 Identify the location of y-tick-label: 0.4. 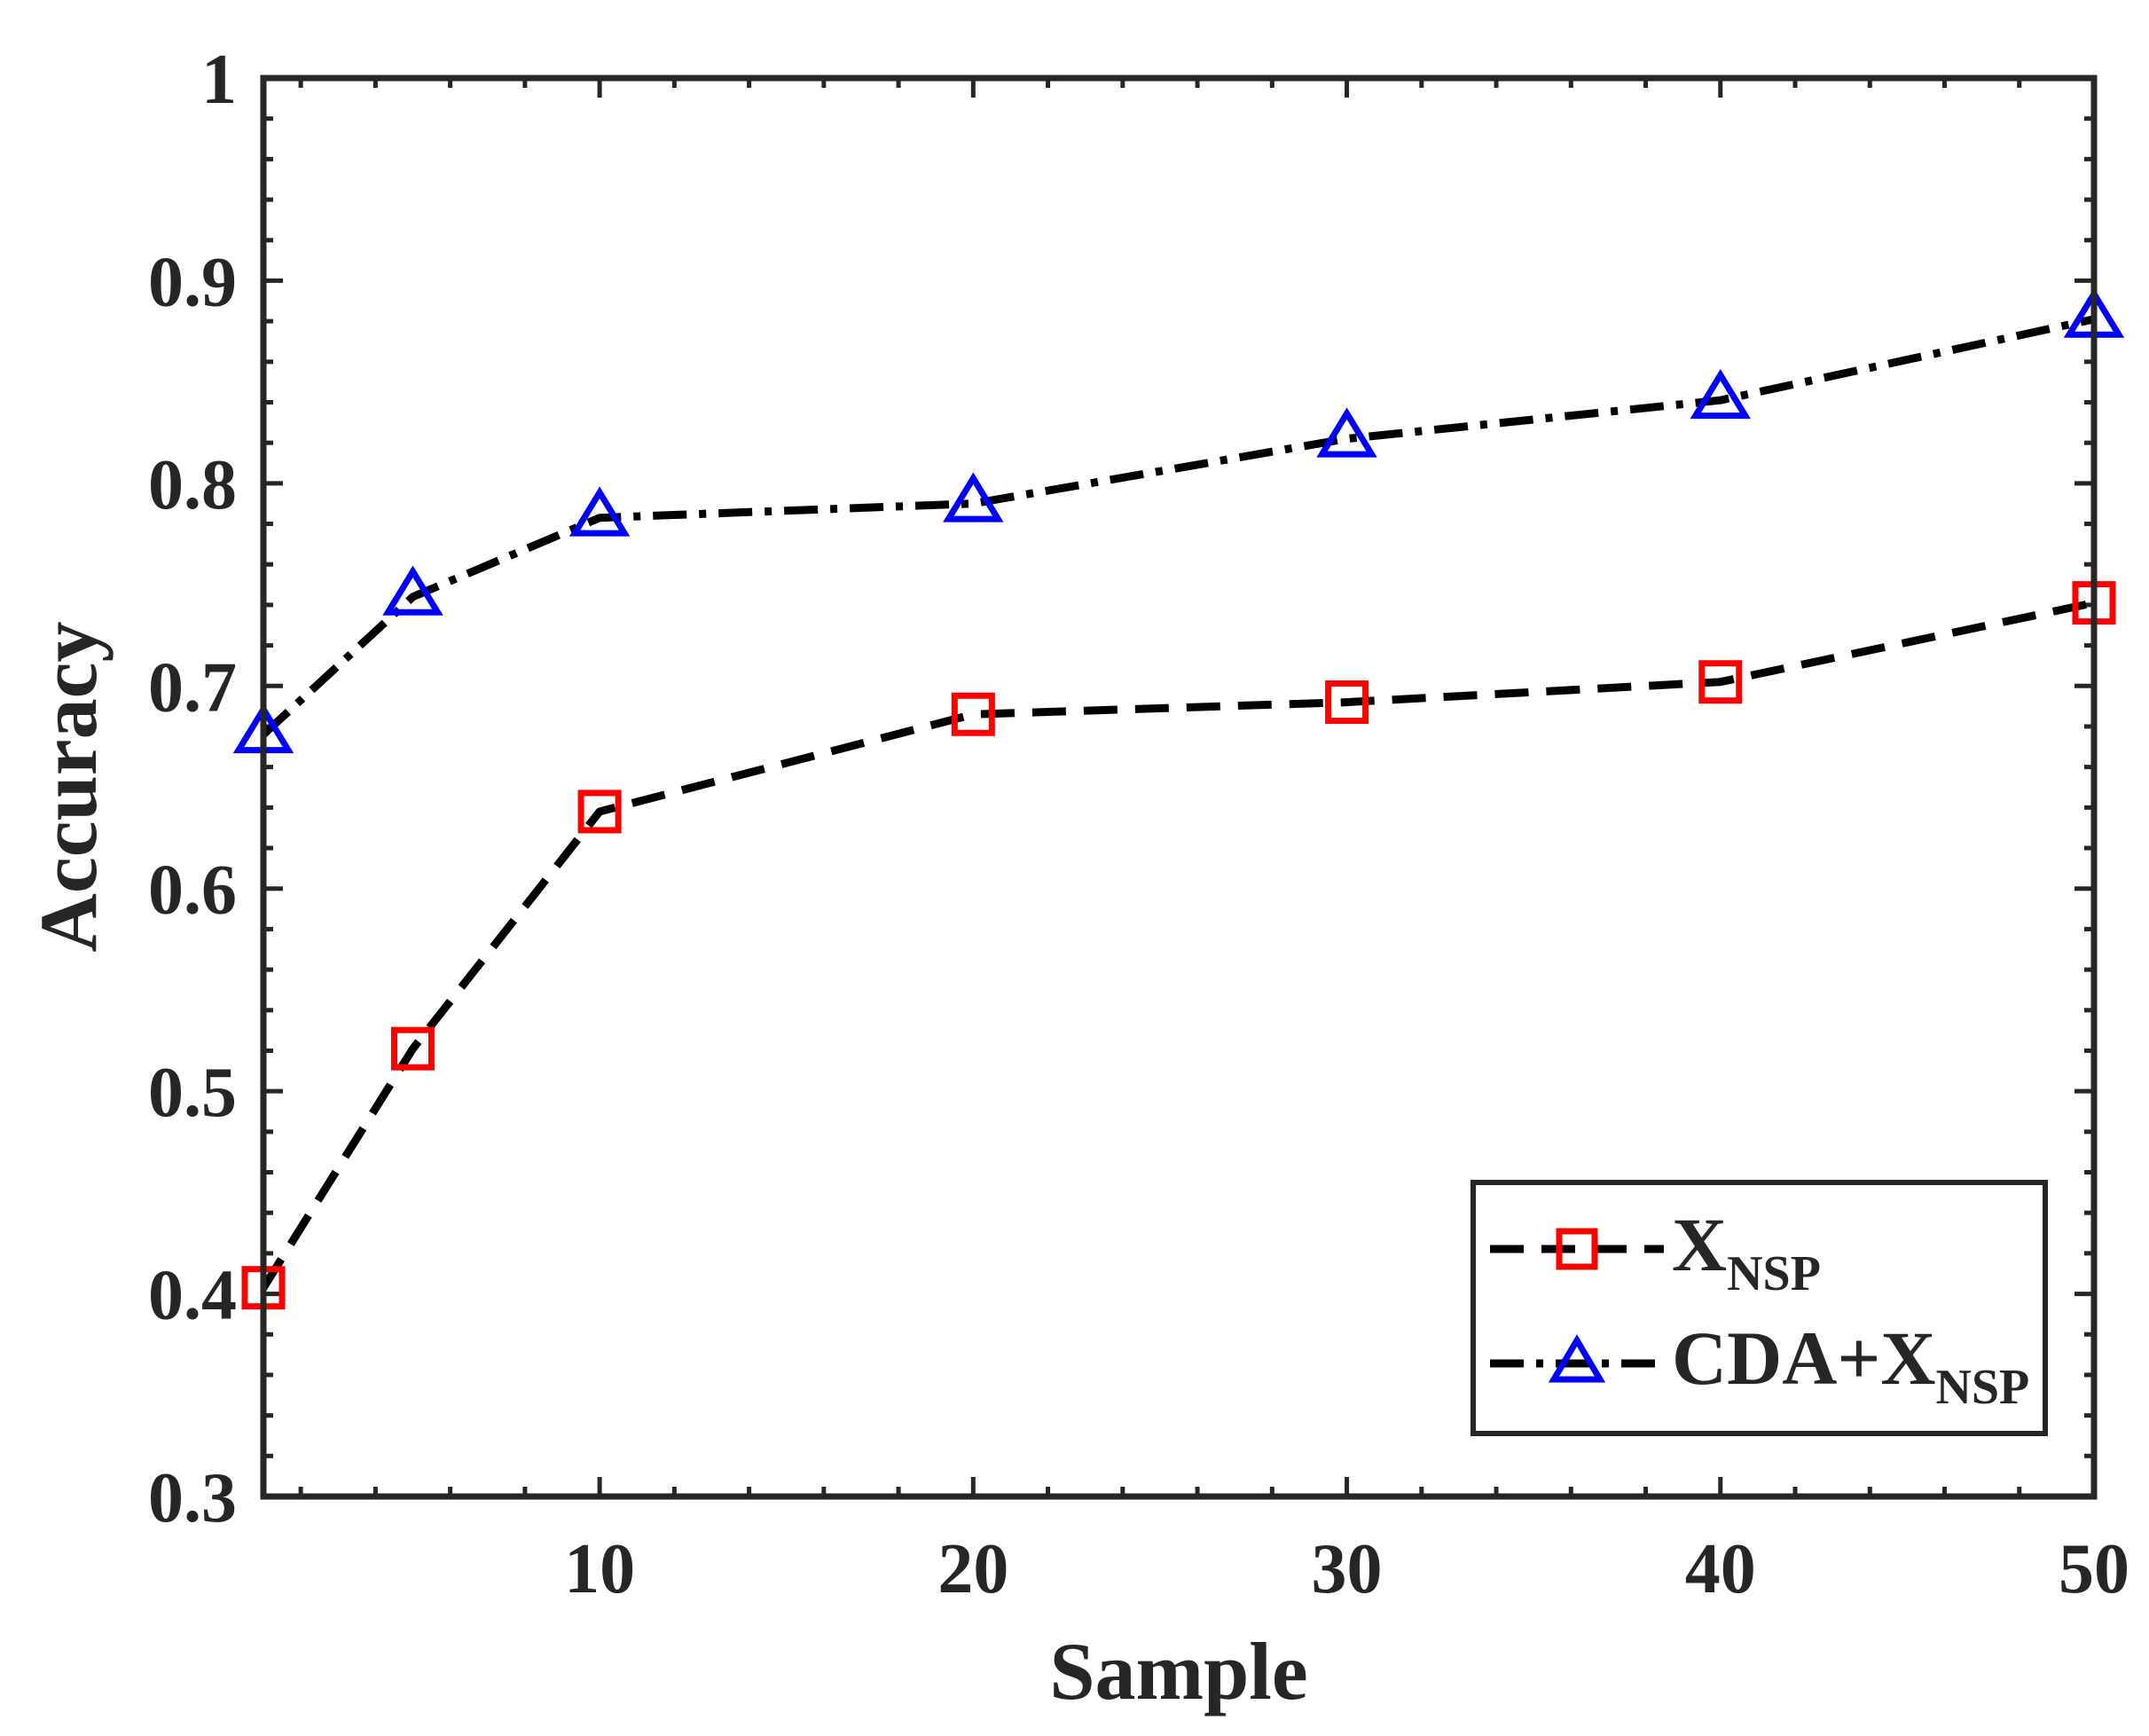
(192, 1296).